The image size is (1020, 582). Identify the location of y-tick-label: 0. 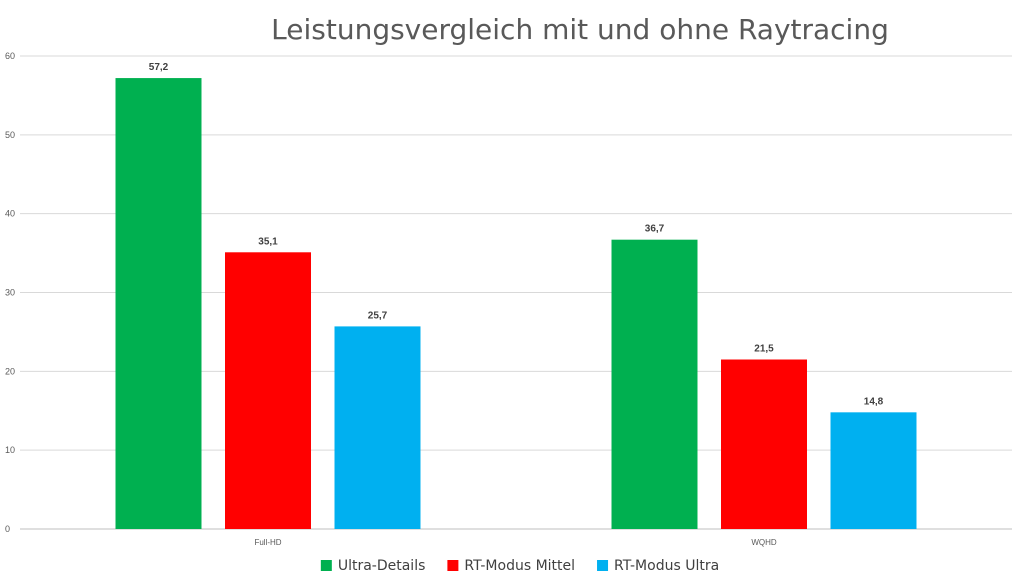
(7, 529).